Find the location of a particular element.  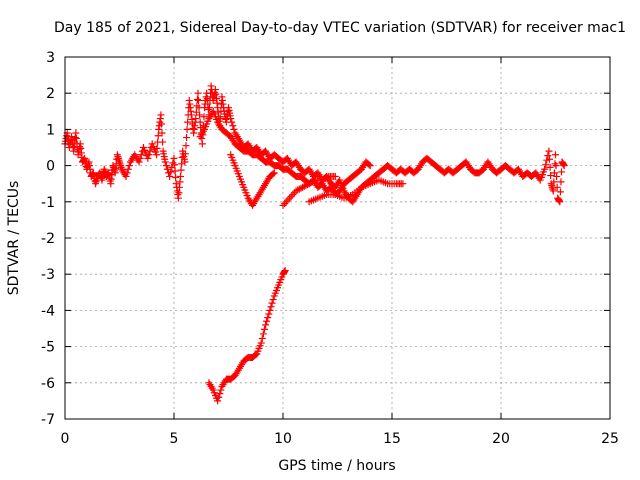

y-tick-label: -3 is located at coordinates (48, 275).